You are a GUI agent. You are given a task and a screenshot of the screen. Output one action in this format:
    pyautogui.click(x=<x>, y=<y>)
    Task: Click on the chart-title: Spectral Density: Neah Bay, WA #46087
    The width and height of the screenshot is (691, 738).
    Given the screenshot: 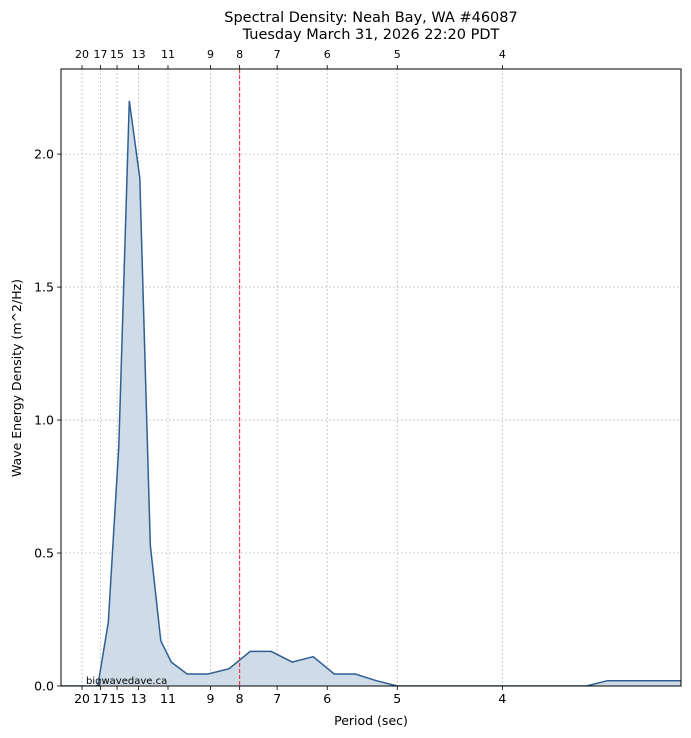 What is the action you would take?
    pyautogui.click(x=370, y=18)
    